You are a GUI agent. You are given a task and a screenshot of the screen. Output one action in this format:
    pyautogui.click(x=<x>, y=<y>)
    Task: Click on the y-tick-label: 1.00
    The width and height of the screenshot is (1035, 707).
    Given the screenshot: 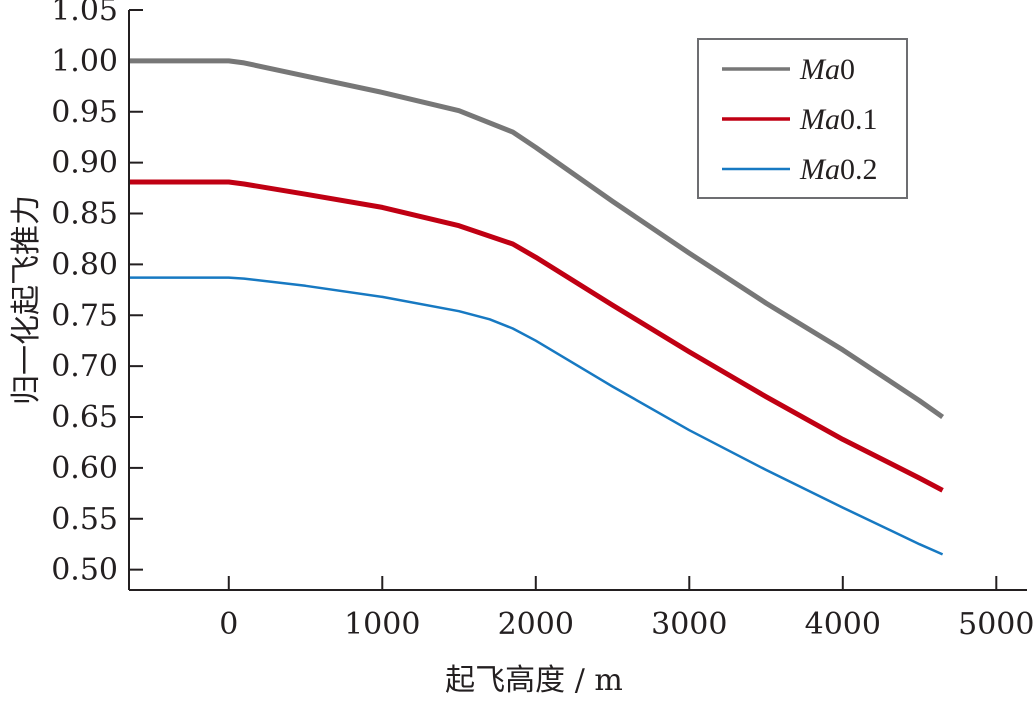 What is the action you would take?
    pyautogui.click(x=84, y=61)
    